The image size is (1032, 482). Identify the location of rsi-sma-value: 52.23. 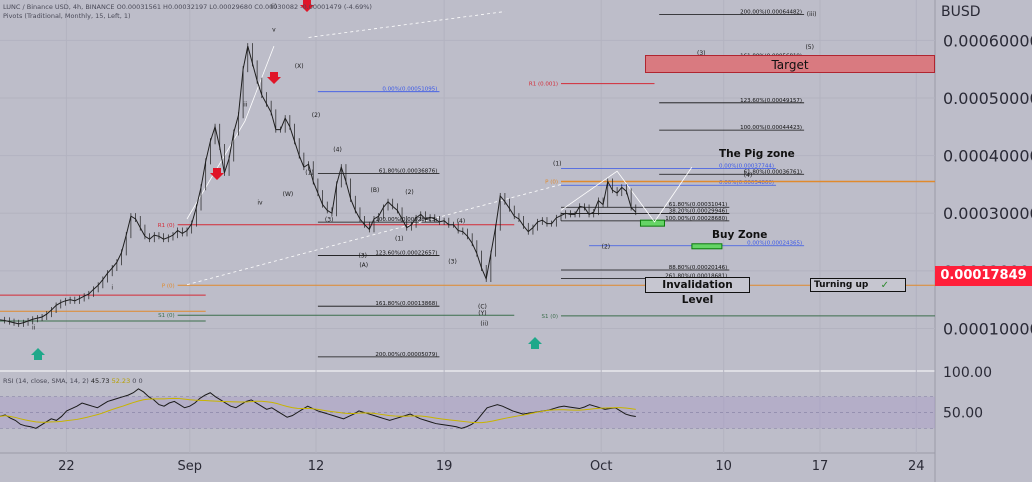
(121, 381).